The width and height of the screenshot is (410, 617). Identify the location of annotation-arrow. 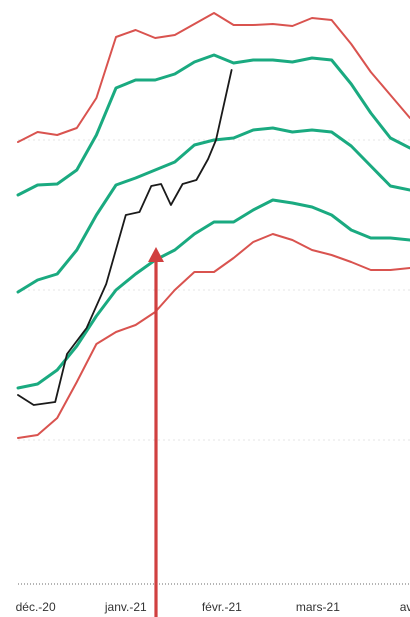
(156, 432).